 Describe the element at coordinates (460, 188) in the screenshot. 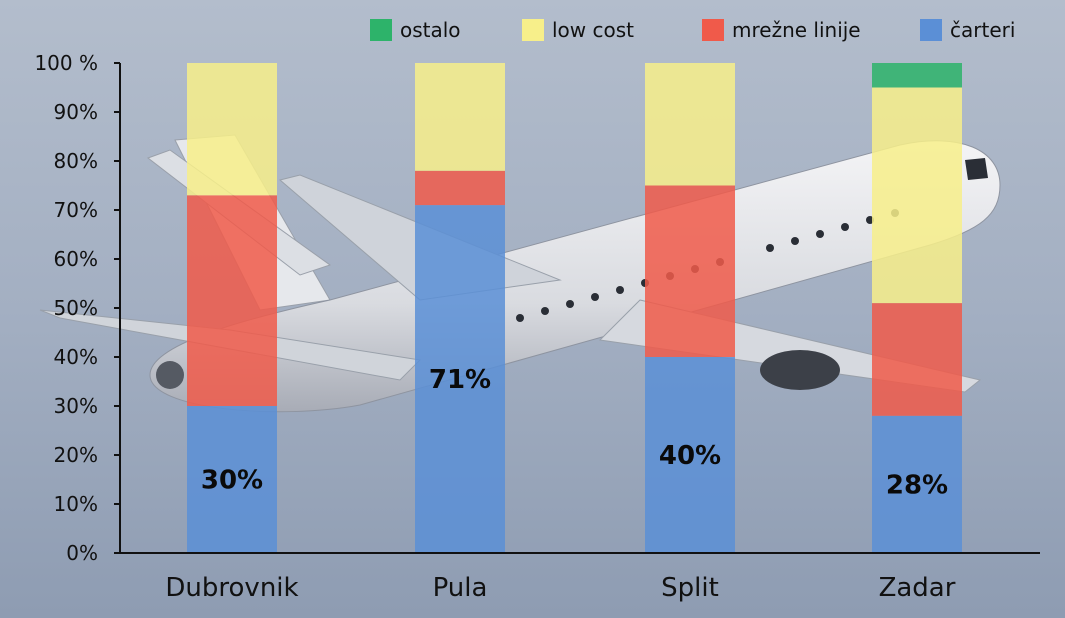

I see `bar-pula-mrezne-linije` at that location.